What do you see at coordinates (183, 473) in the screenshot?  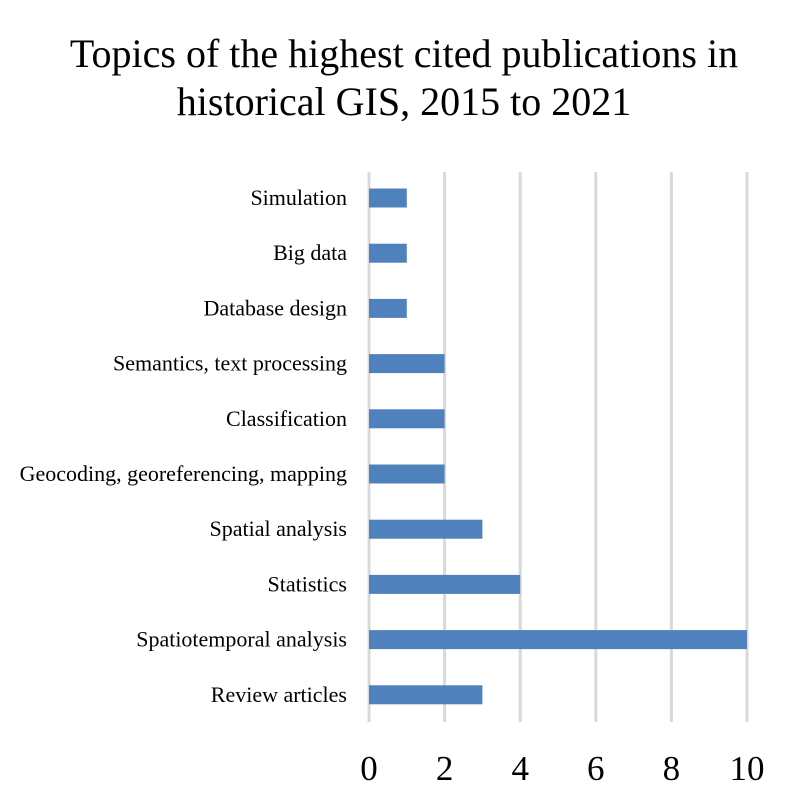 I see `category-label: Geocoding, georeferencing, mapping` at bounding box center [183, 473].